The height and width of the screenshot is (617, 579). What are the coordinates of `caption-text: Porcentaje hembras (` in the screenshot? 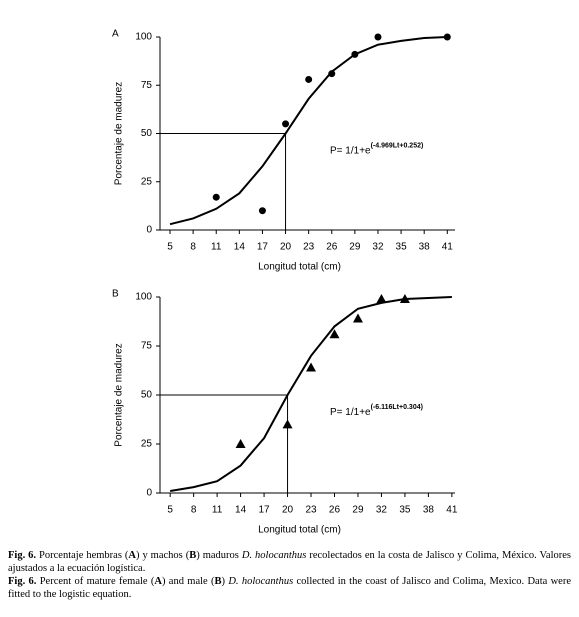 It's located at (82, 555).